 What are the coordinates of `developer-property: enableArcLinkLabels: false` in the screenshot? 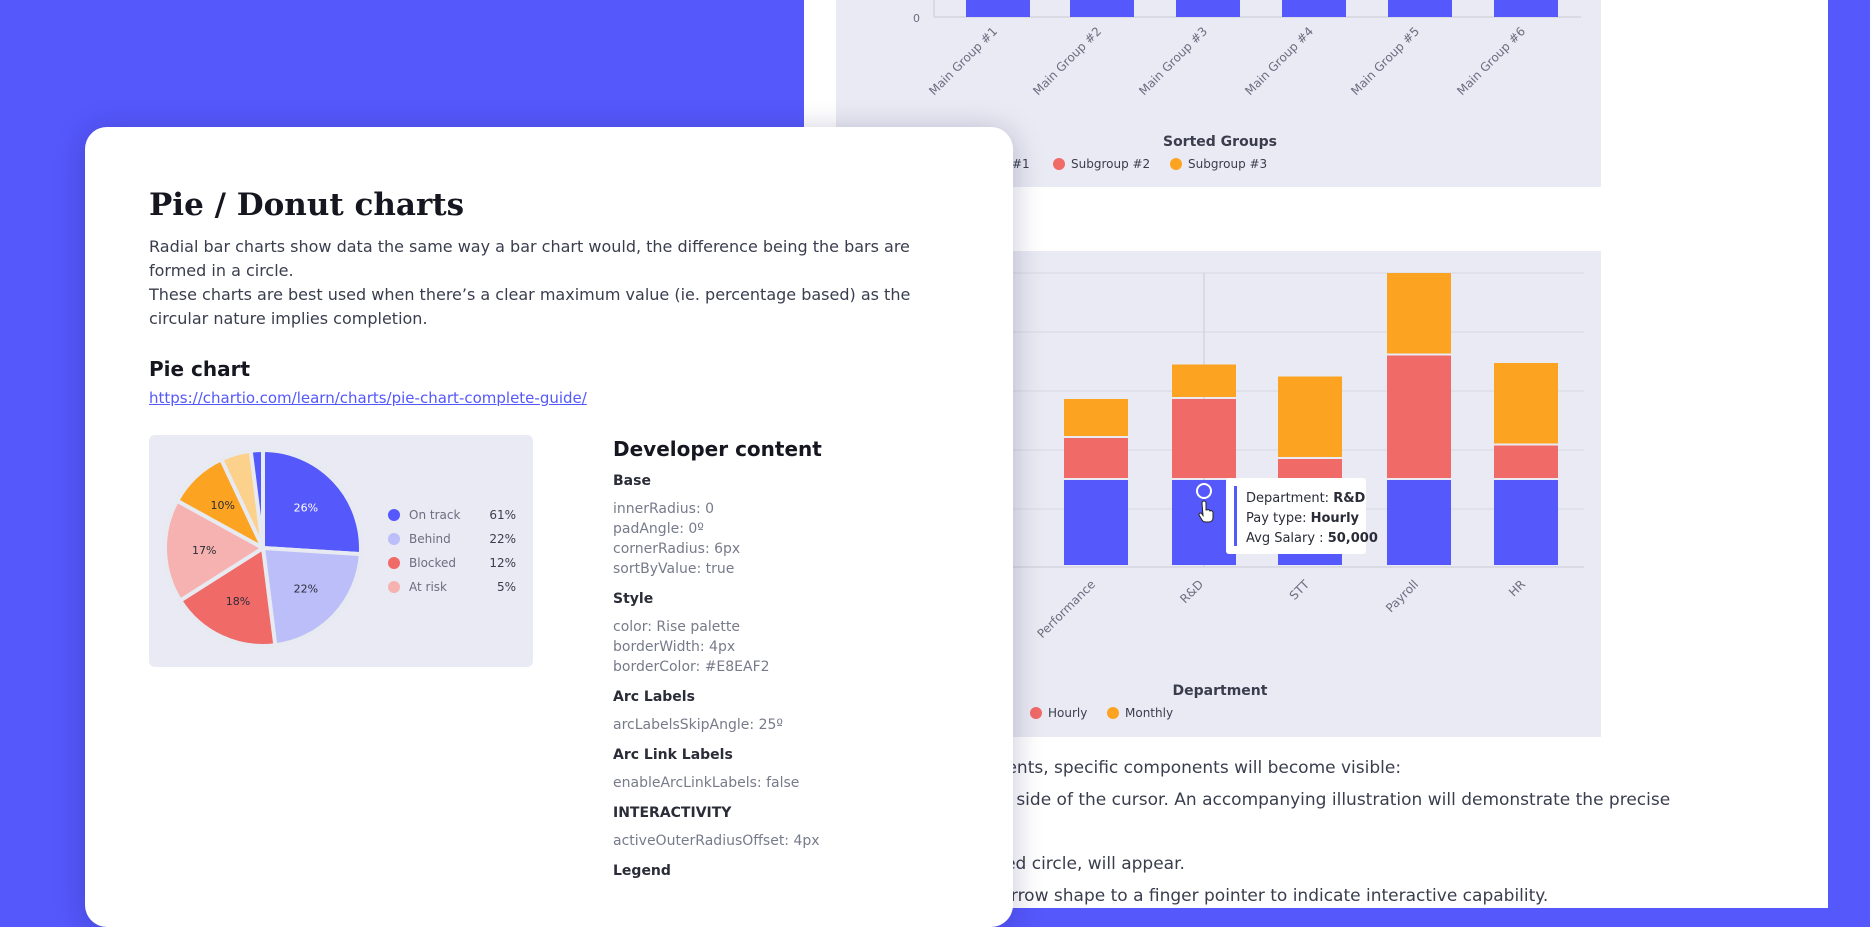 It's located at (706, 783).